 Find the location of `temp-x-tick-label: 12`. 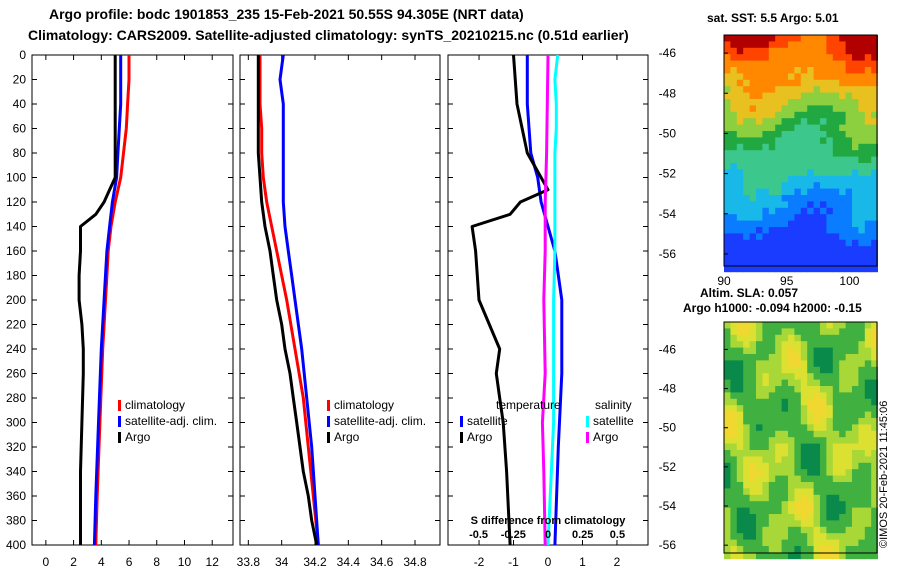

temp-x-tick-label: 12 is located at coordinates (213, 562).